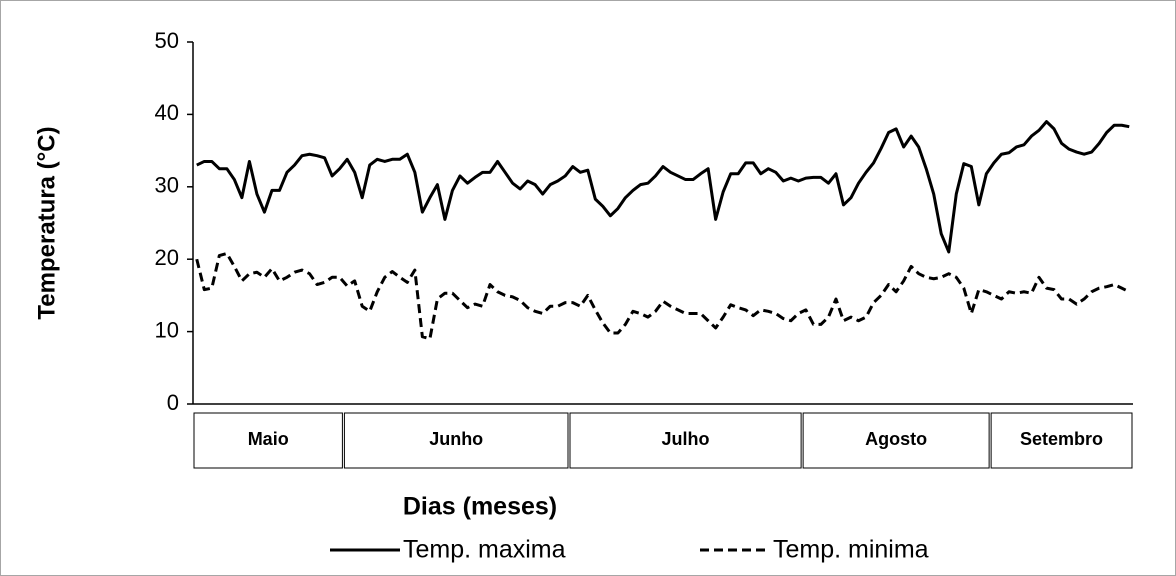 The image size is (1176, 576). What do you see at coordinates (484, 550) in the screenshot?
I see `legend-label: Temp. maxima` at bounding box center [484, 550].